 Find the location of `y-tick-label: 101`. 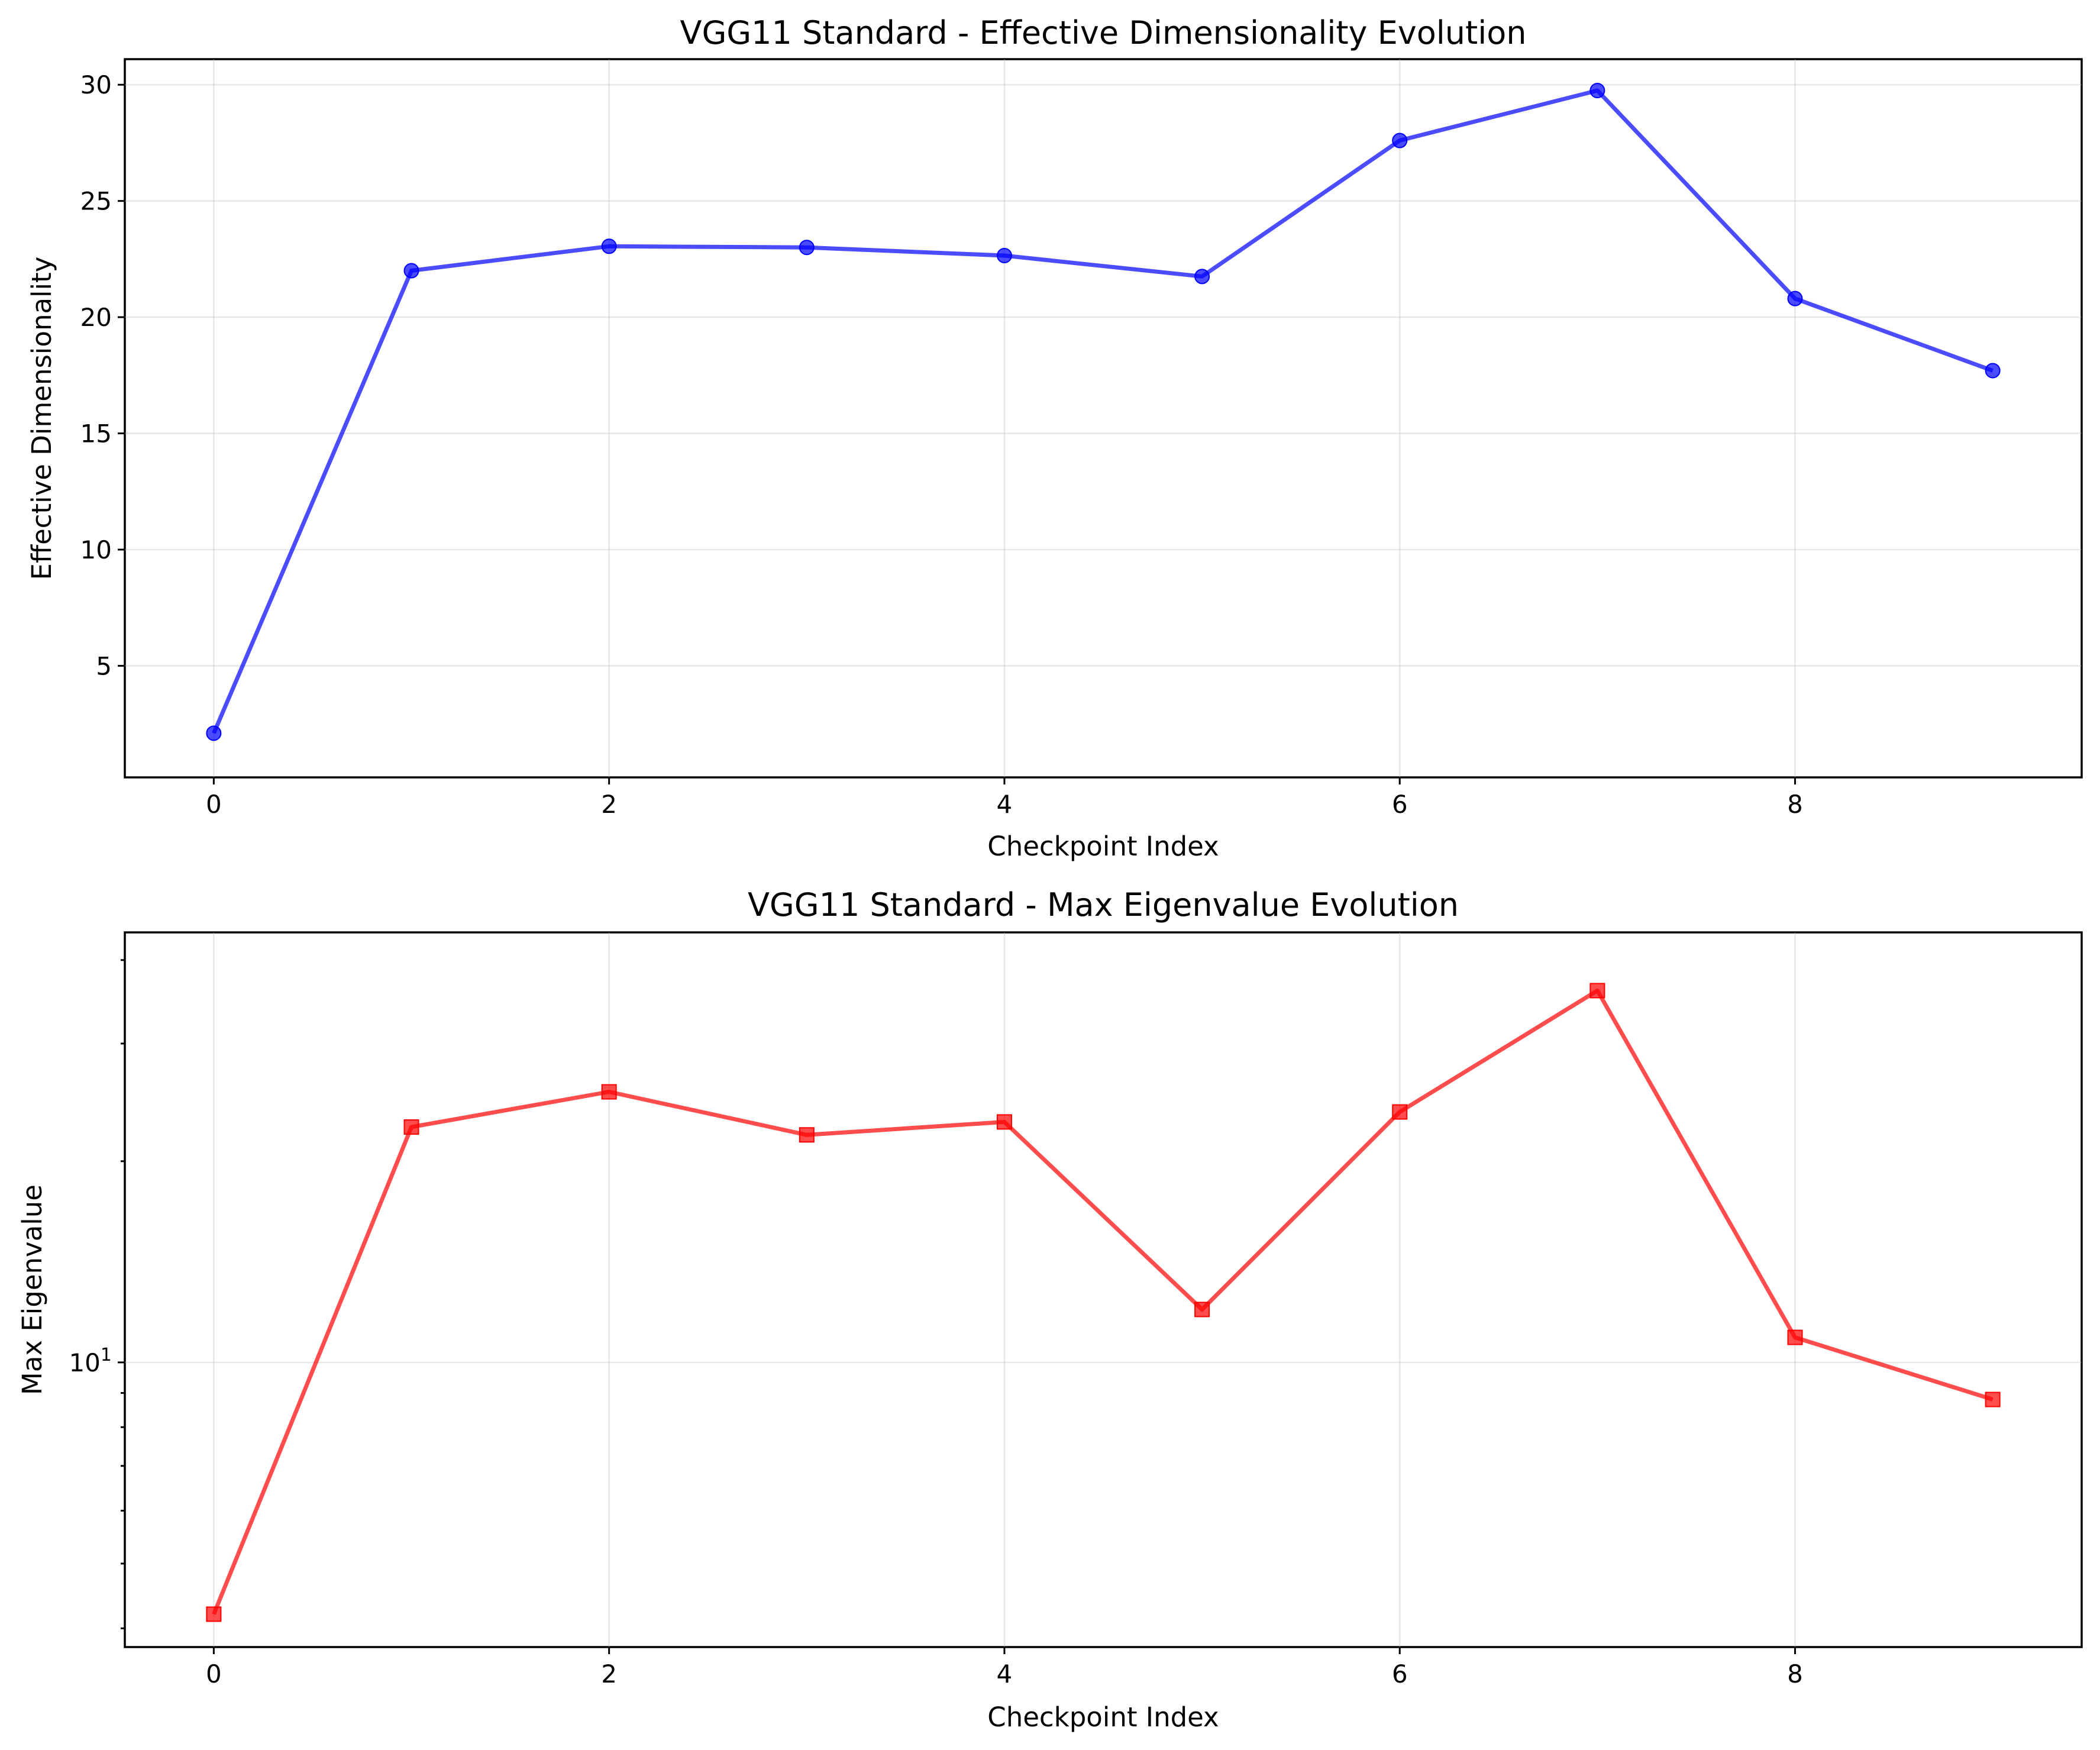

y-tick-label: 101 is located at coordinates (90, 1361).